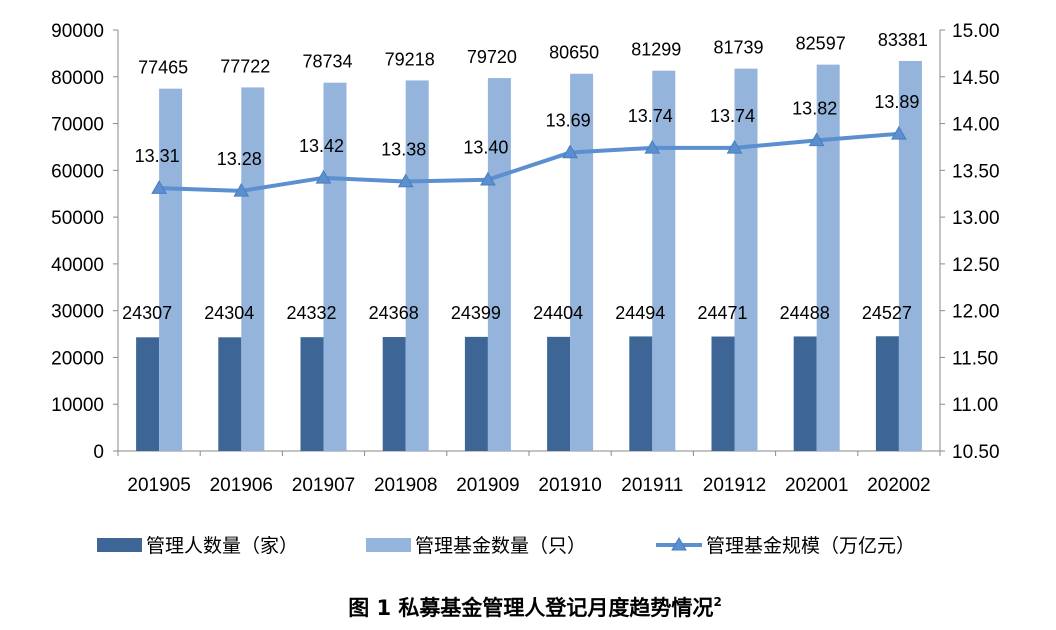 The image size is (1056, 630). I want to click on scale-label: 13.82, so click(814, 108).